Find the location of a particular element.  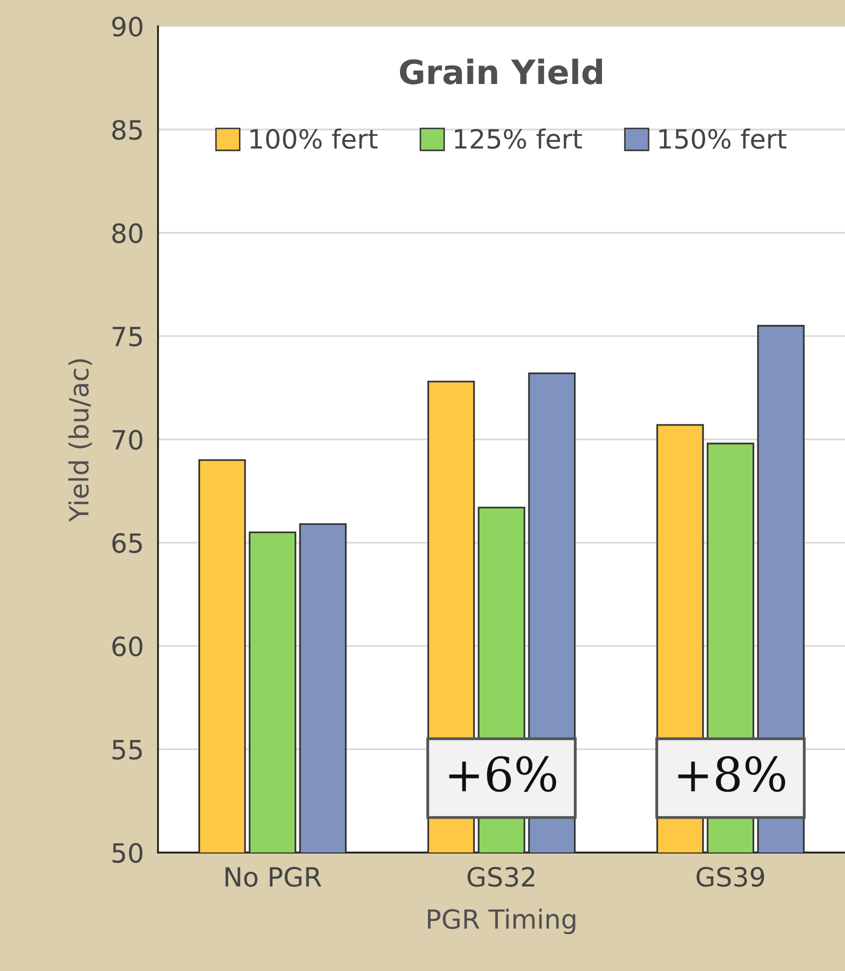

y-tick-label: 75 is located at coordinates (127, 336).